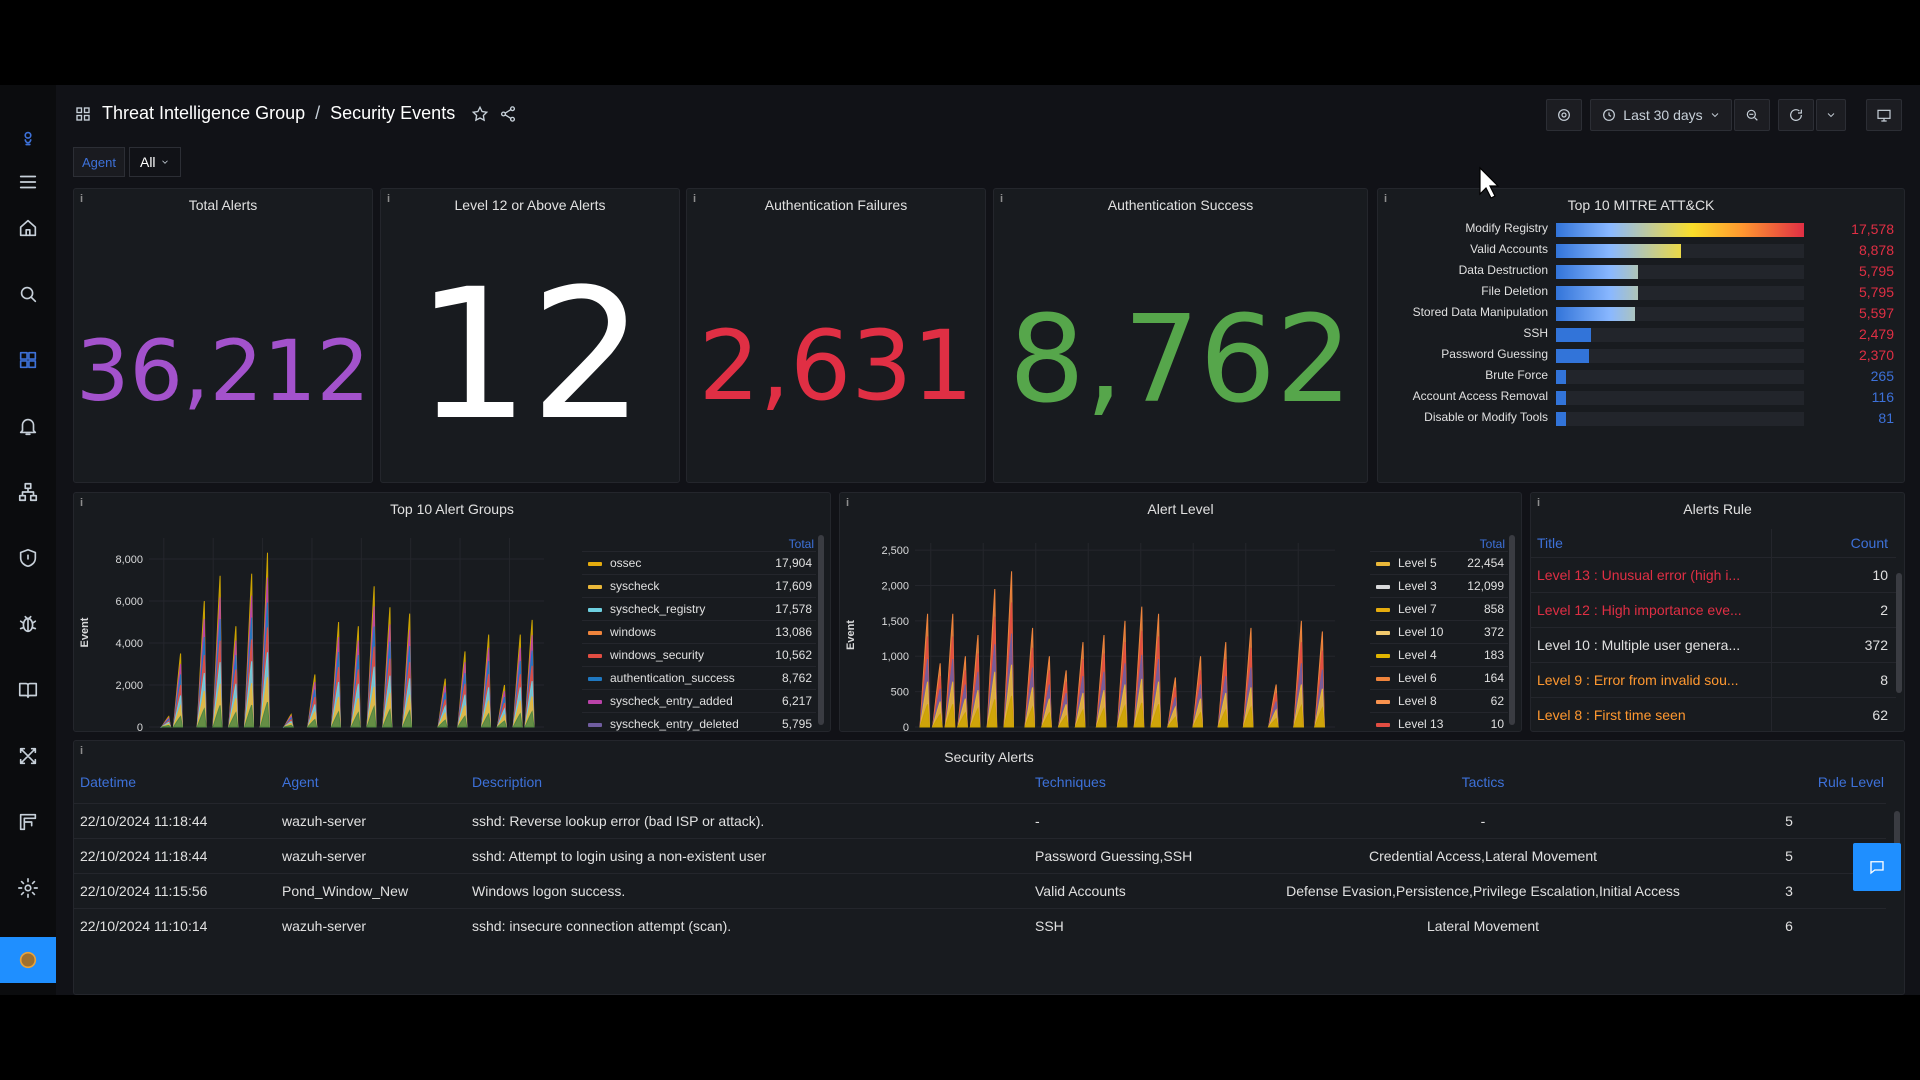 Image resolution: width=1920 pixels, height=1080 pixels. What do you see at coordinates (28, 139) in the screenshot?
I see `logo-icon` at bounding box center [28, 139].